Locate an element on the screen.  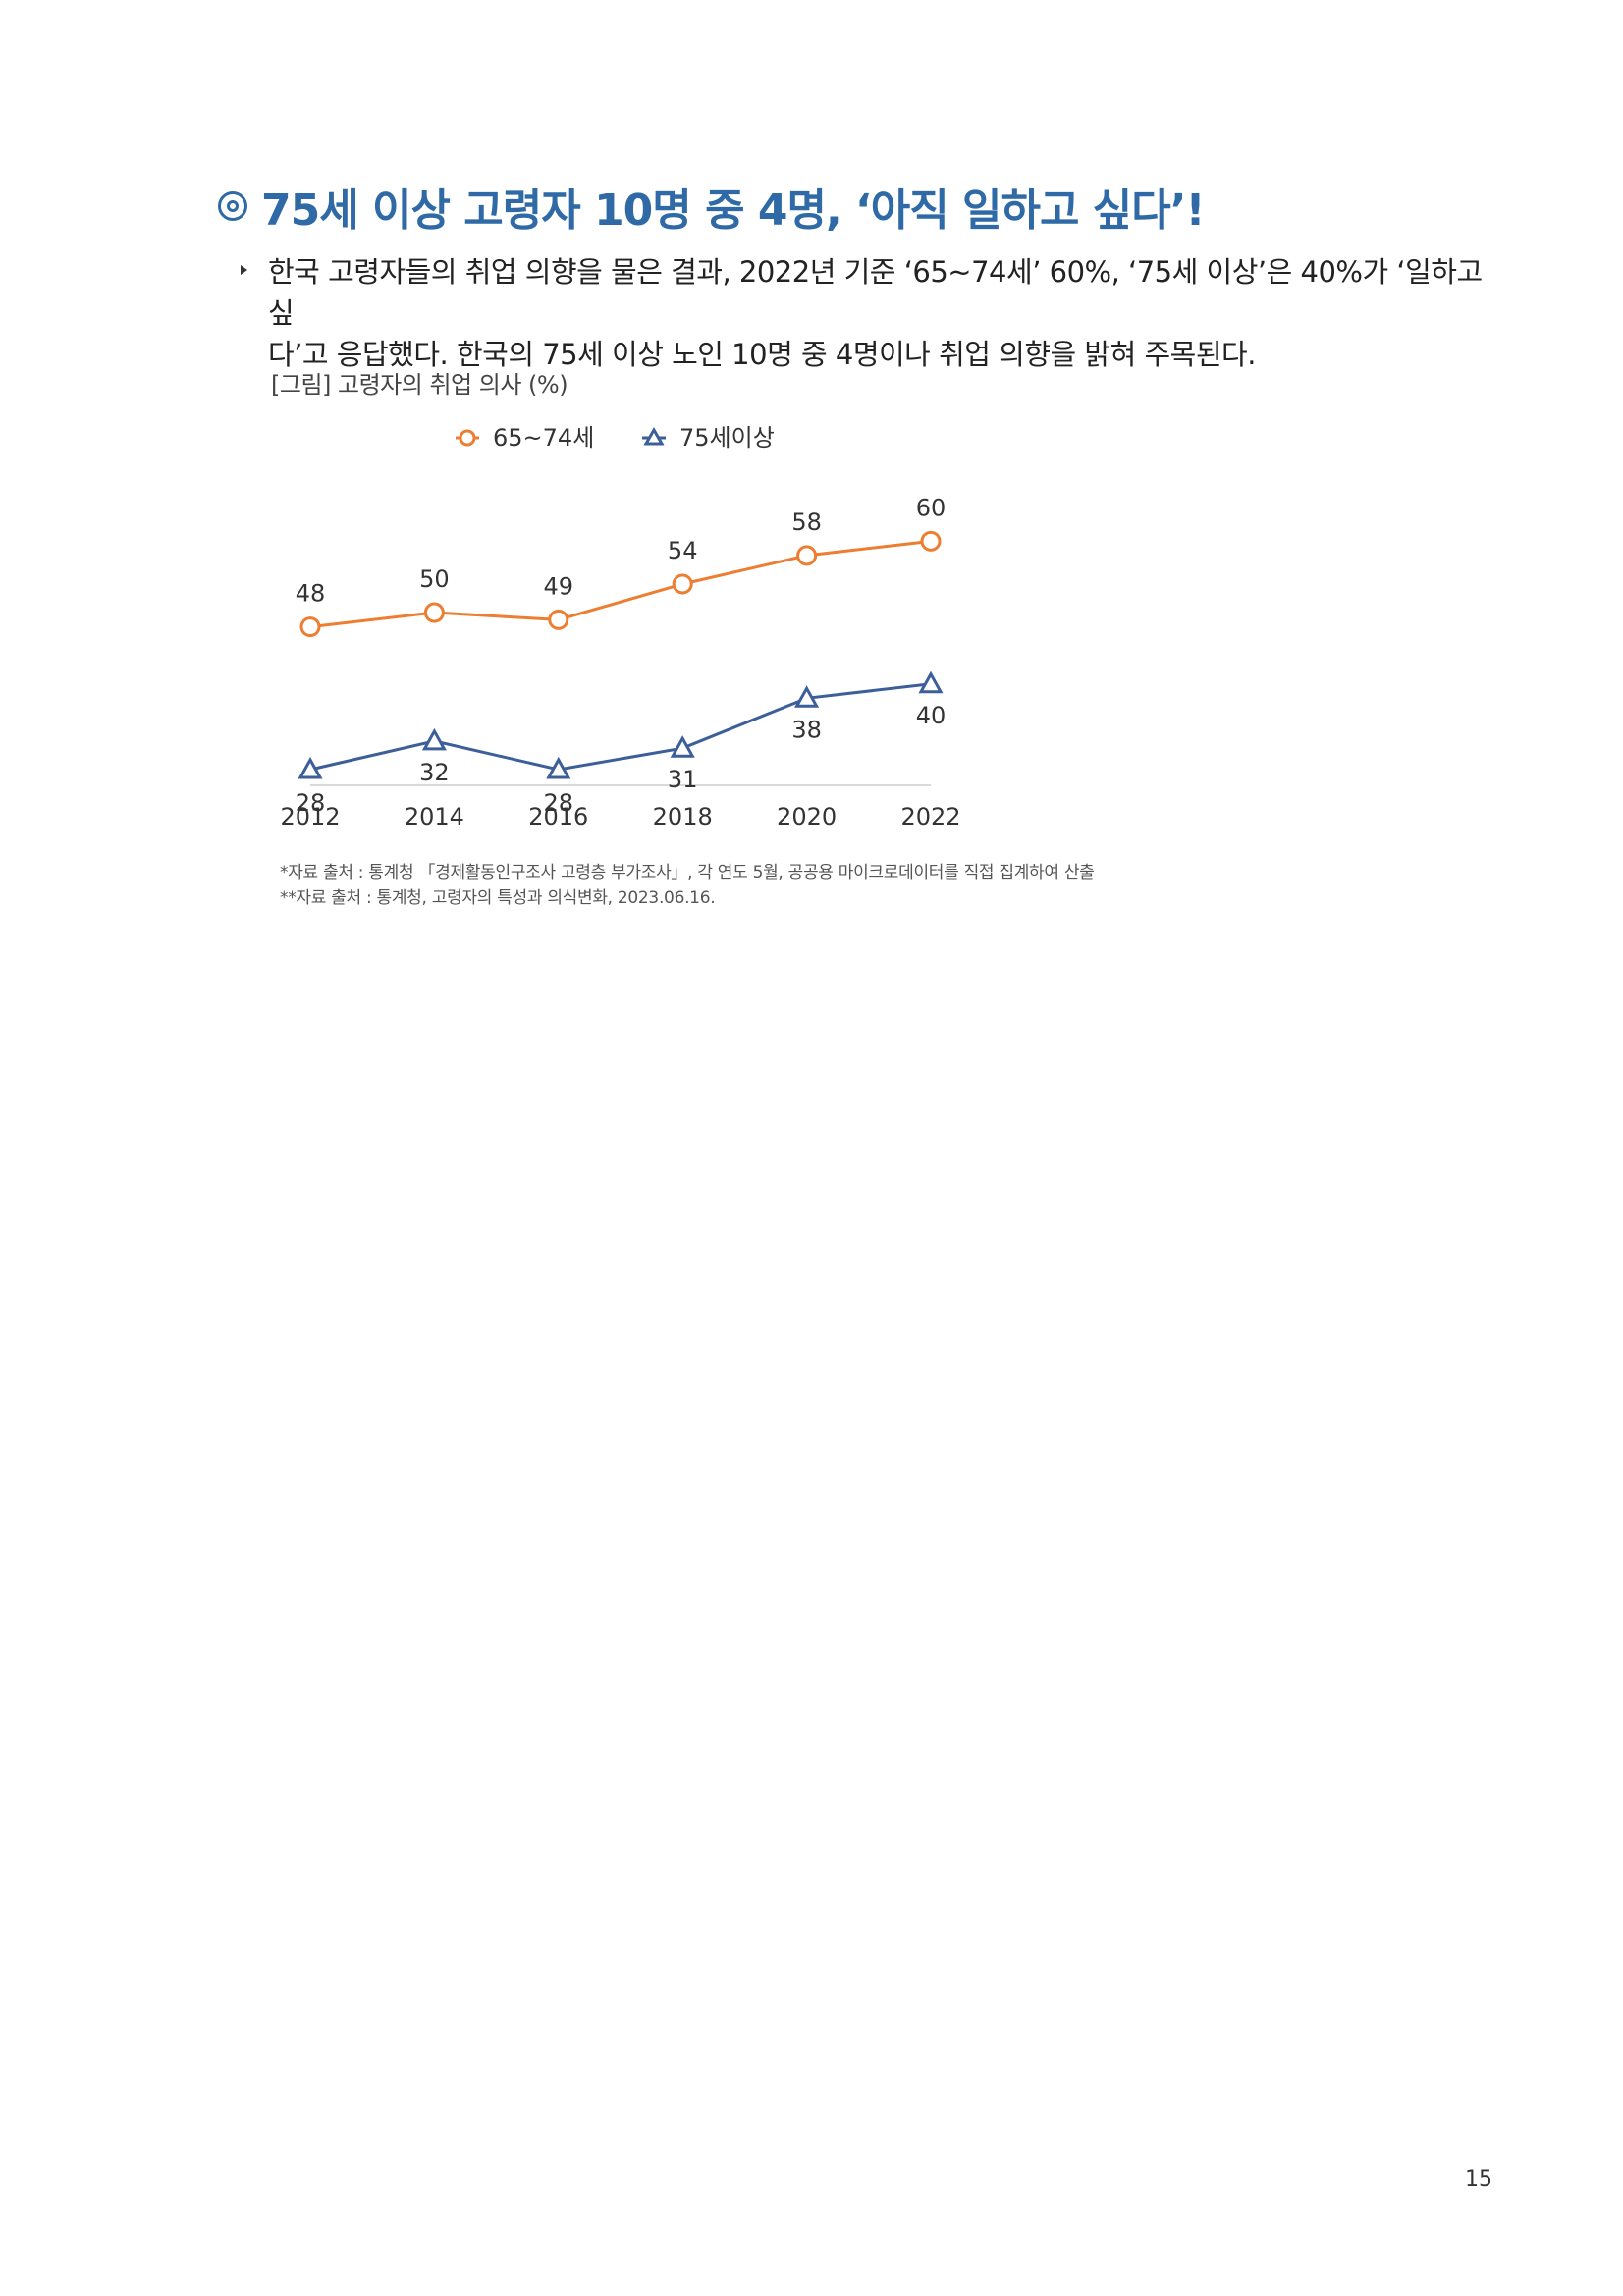
triangle-bullet-icon is located at coordinates (244, 270).